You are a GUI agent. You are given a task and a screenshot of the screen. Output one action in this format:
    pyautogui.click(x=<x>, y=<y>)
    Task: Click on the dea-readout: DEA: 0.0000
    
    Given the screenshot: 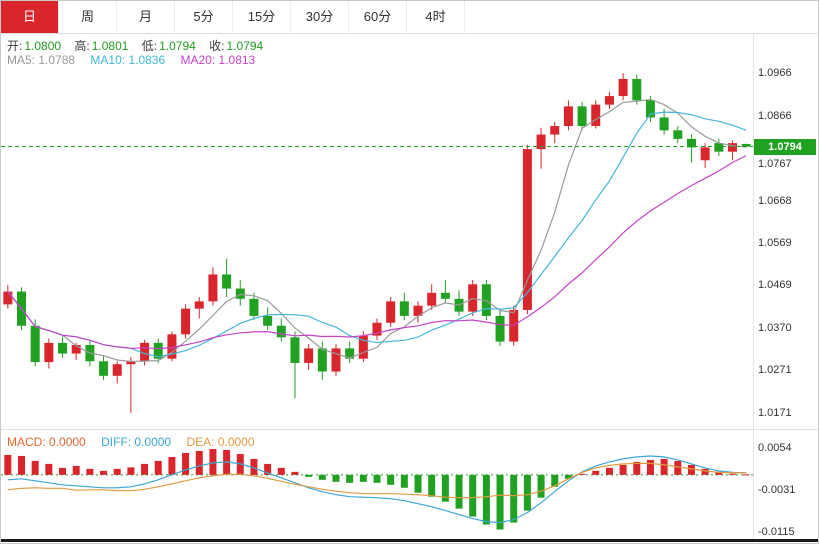 What is the action you would take?
    pyautogui.click(x=220, y=442)
    